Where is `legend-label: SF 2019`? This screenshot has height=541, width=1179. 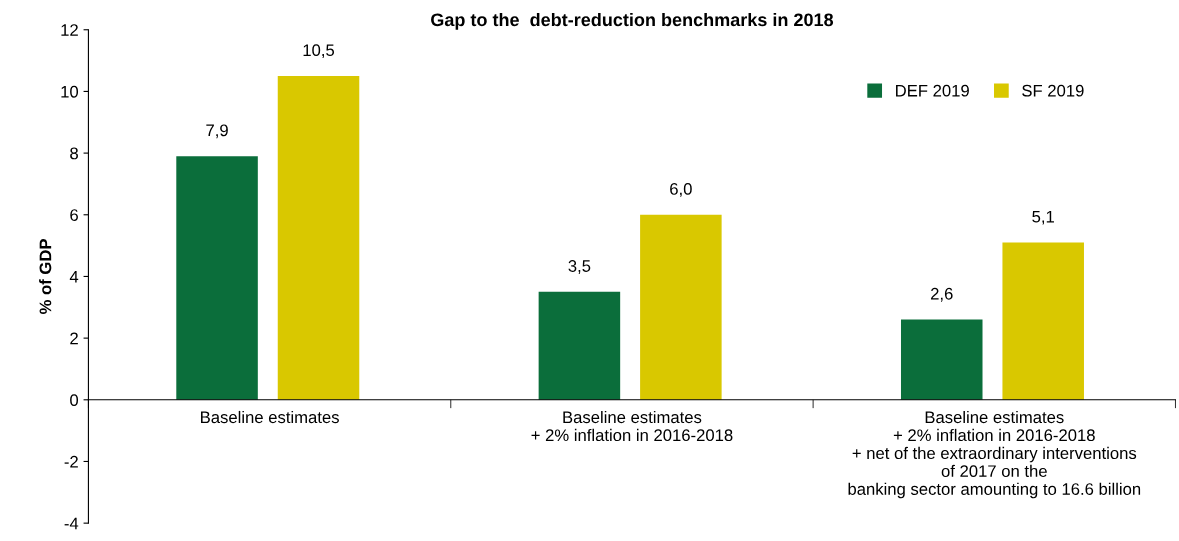
legend-label: SF 2019 is located at coordinates (1053, 90).